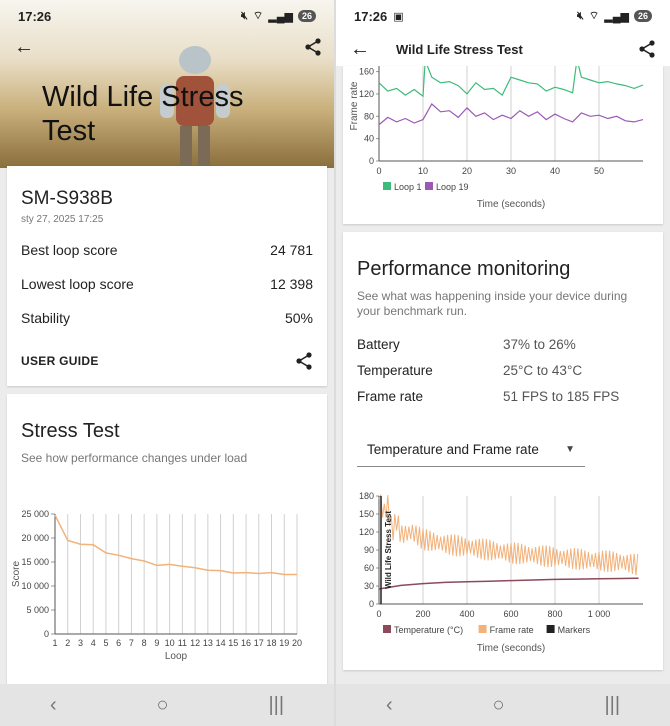 Image resolution: width=670 pixels, height=726 pixels. I want to click on x-tick-label: 20, so click(467, 171).